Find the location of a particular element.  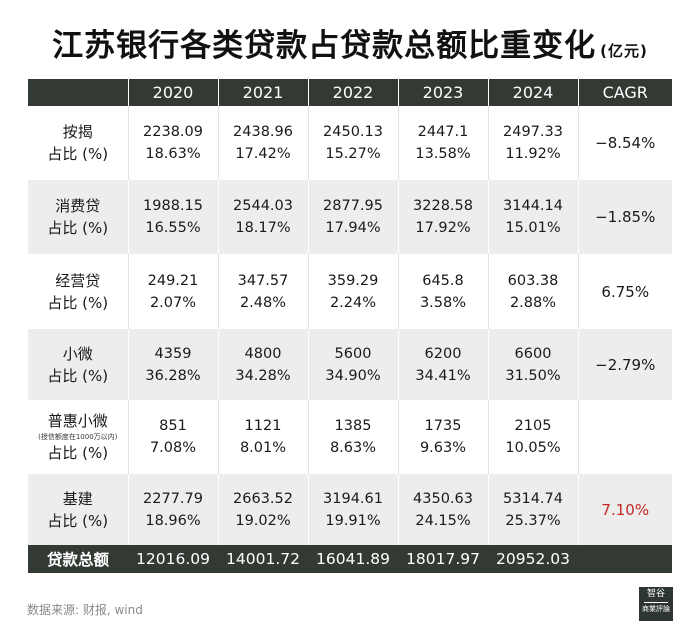

logo-top-text: 智谷 is located at coordinates (655, 594).